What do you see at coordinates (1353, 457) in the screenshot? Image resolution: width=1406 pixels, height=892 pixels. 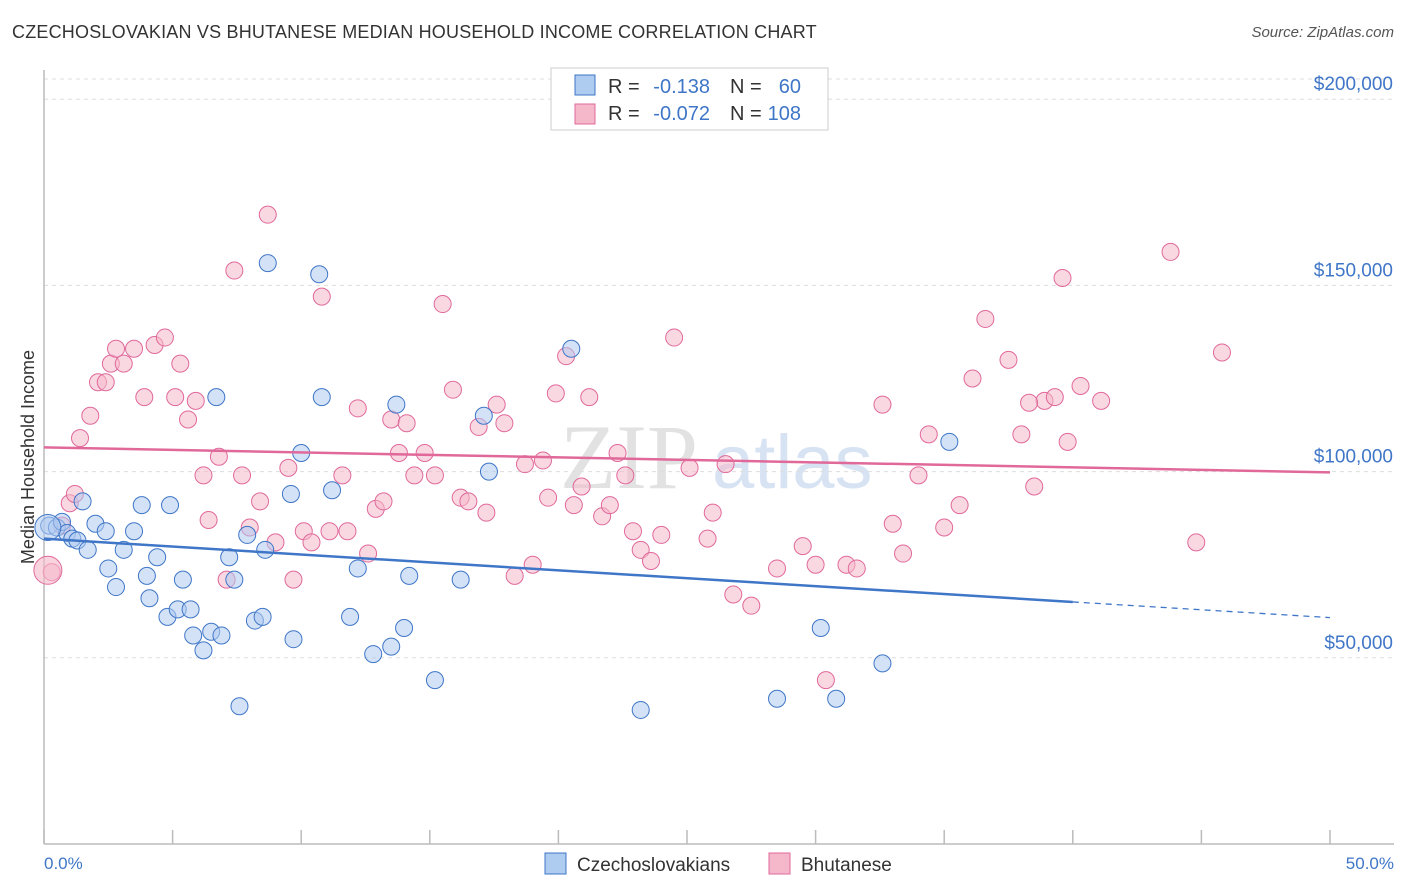 I see `y-tick-label: $100,000` at bounding box center [1353, 457].